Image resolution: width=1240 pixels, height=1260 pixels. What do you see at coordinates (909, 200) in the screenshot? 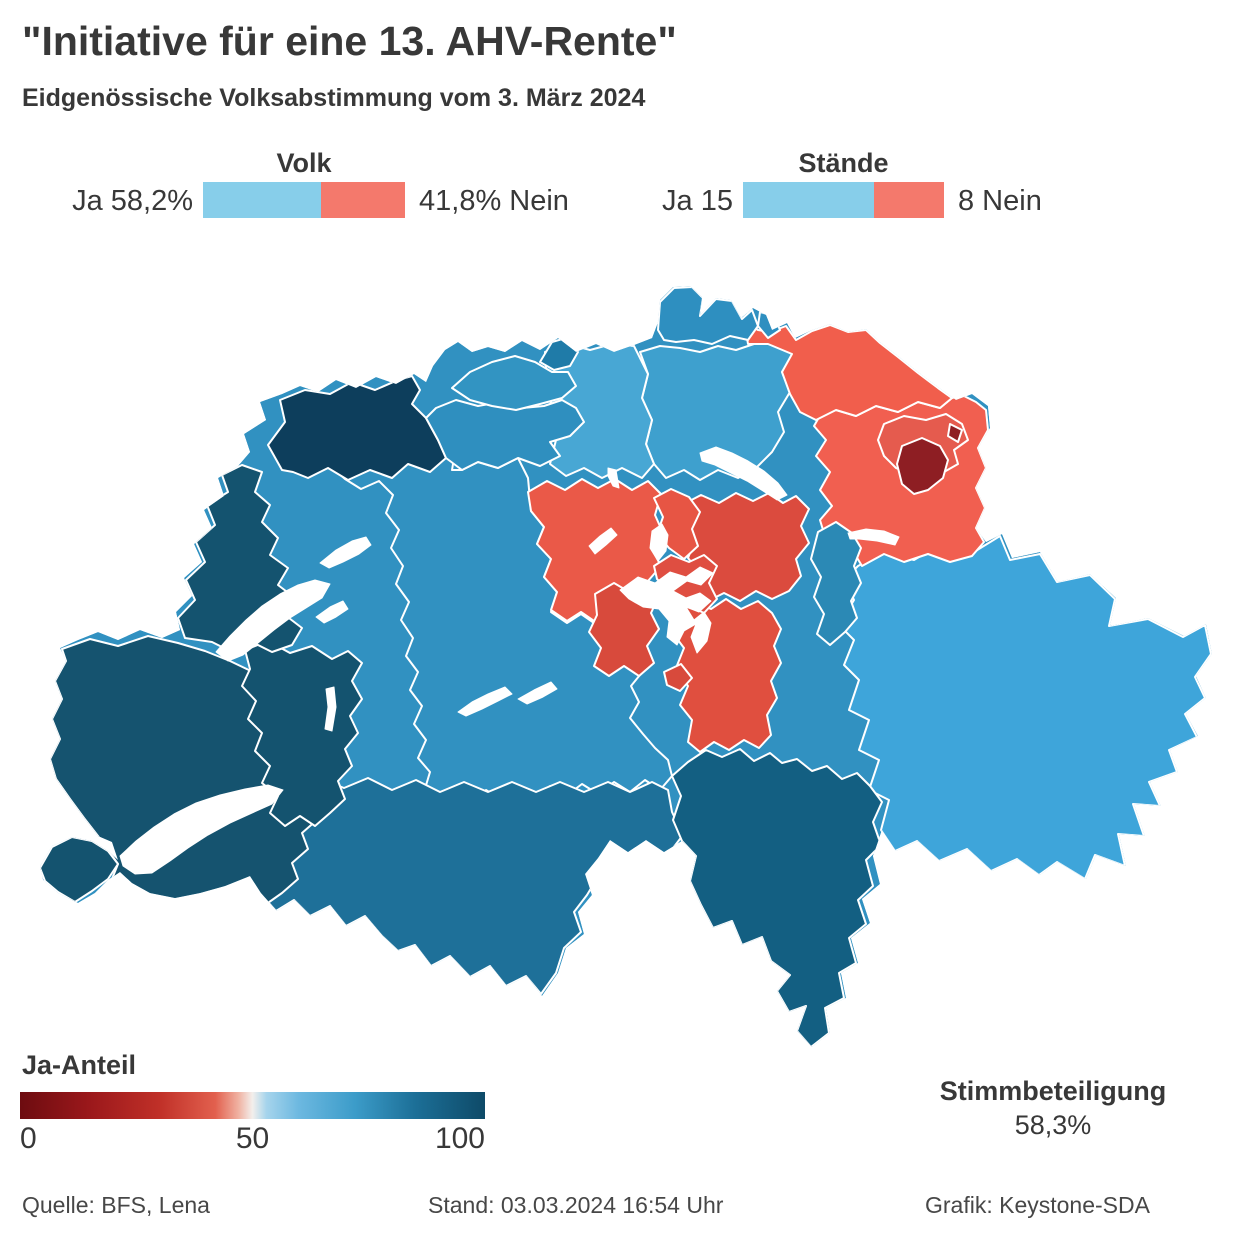
I see `staende-nein-segment` at bounding box center [909, 200].